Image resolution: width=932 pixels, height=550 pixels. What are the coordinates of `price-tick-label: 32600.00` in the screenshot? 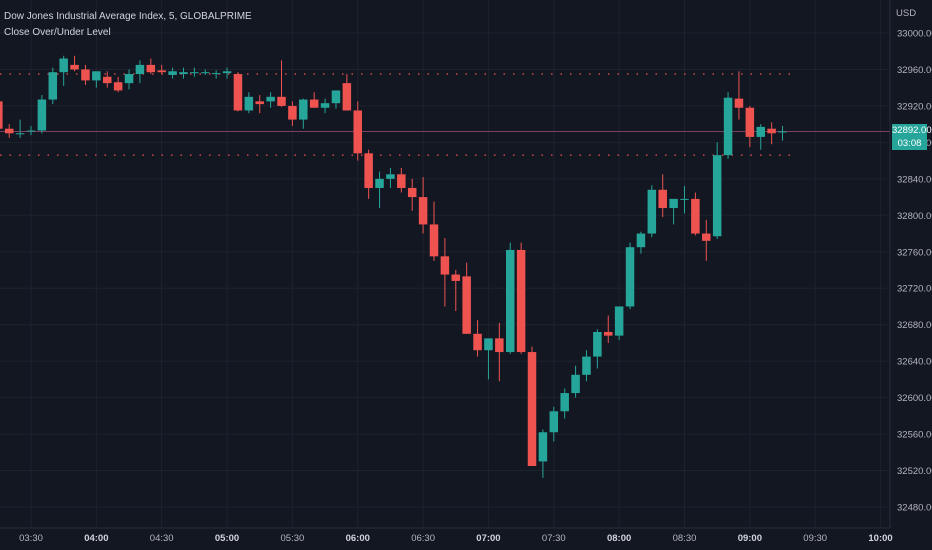 It's located at (914, 398).